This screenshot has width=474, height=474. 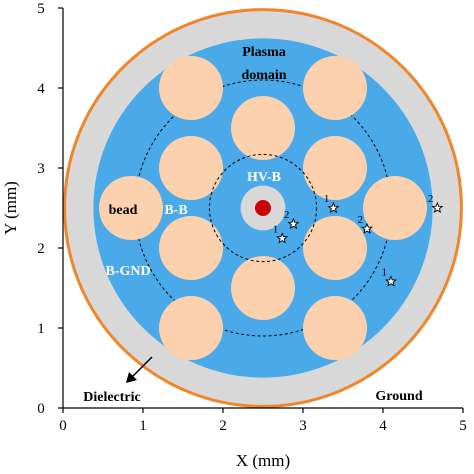 I want to click on x-tick-label-3: 3, so click(x=303, y=426).